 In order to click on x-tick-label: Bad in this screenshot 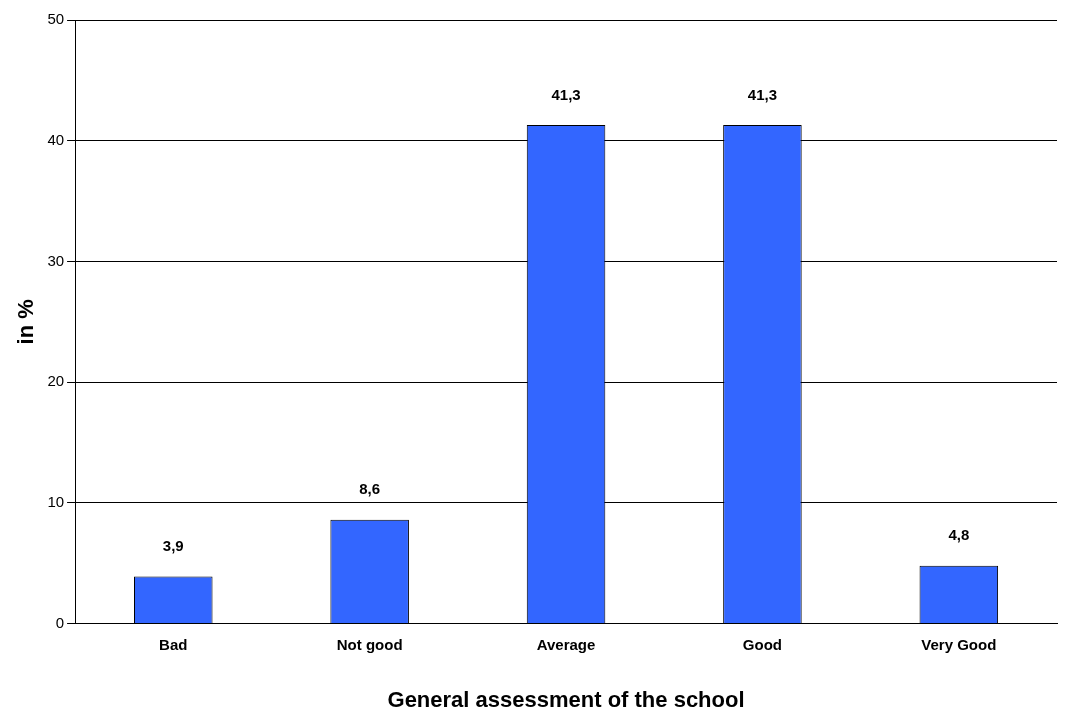, I will do `click(173, 644)`.